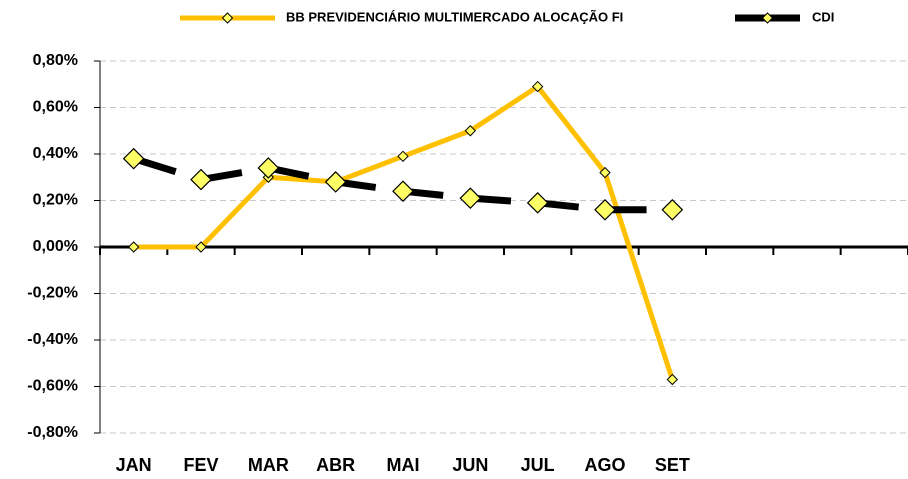 Image resolution: width=908 pixels, height=479 pixels. Describe the element at coordinates (403, 465) in the screenshot. I see `x-tick-label: MAI` at that location.